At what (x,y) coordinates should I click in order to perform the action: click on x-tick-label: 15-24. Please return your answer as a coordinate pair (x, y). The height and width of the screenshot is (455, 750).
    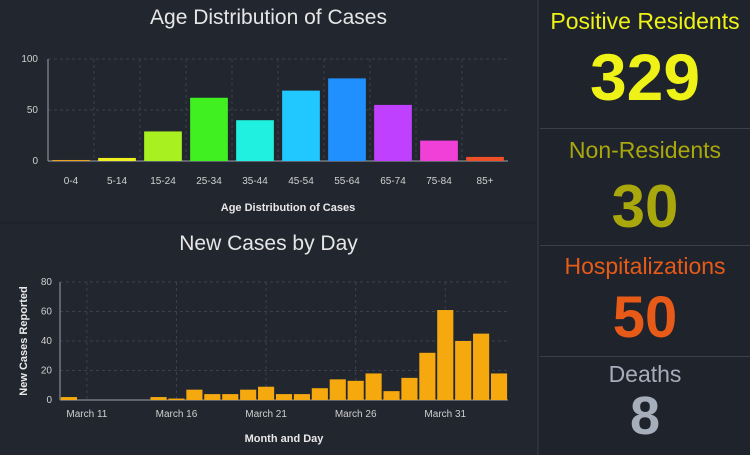
    Looking at the image, I should click on (163, 181).